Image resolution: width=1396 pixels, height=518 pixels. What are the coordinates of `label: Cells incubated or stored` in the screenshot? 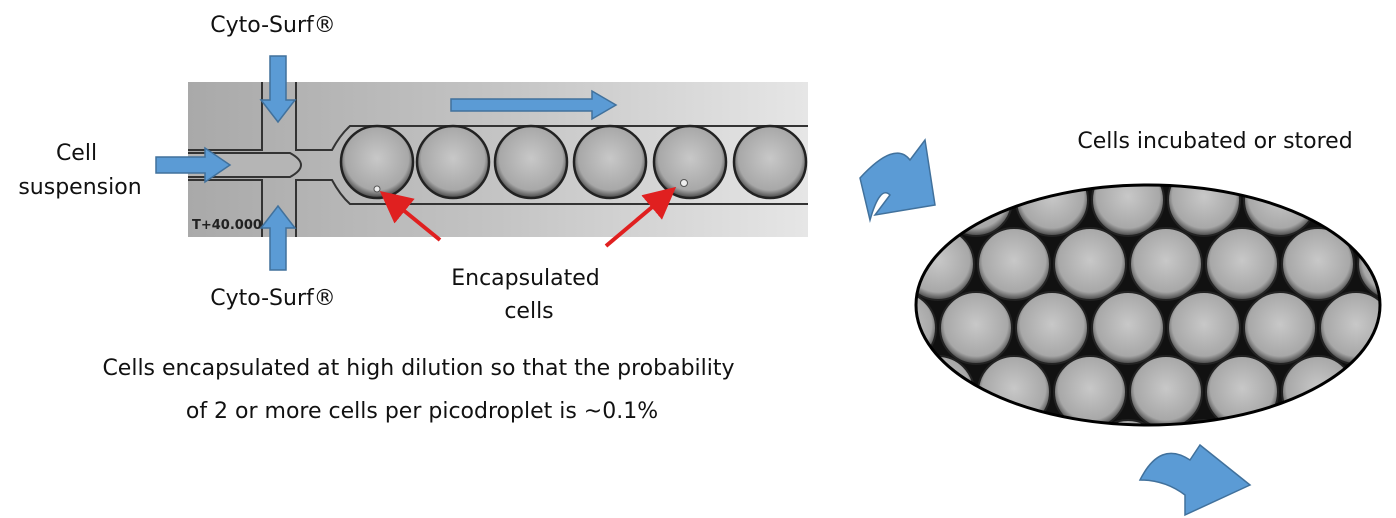 It's located at (1214, 141).